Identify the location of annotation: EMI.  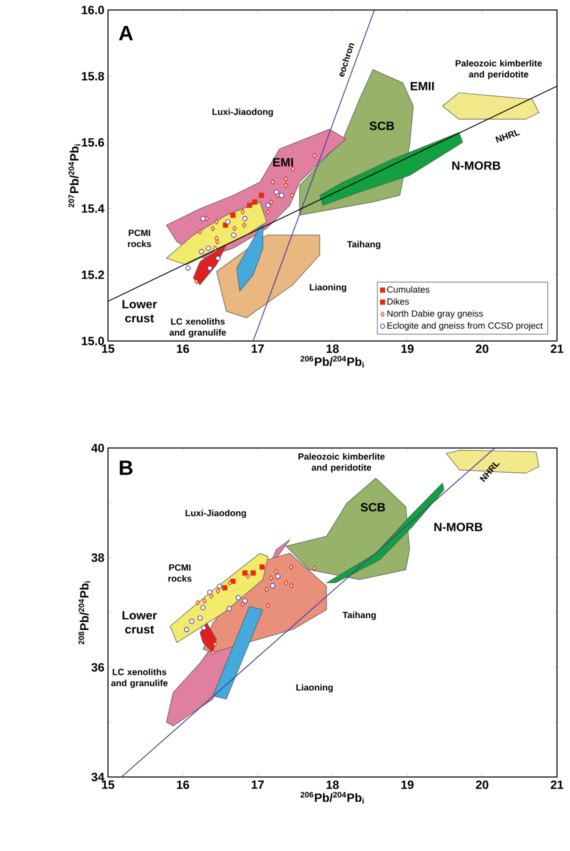
(283, 162).